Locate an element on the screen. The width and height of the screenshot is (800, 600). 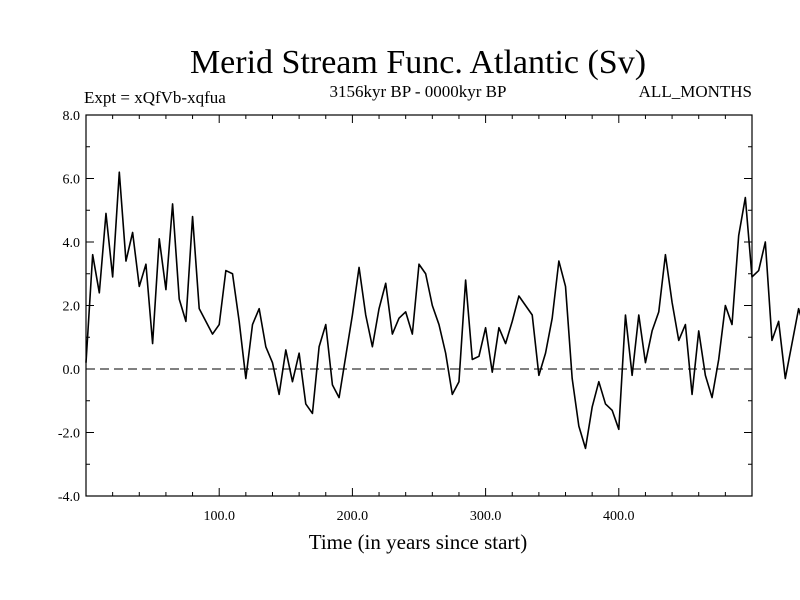
y-tick-label: 8.0 is located at coordinates (72, 116).